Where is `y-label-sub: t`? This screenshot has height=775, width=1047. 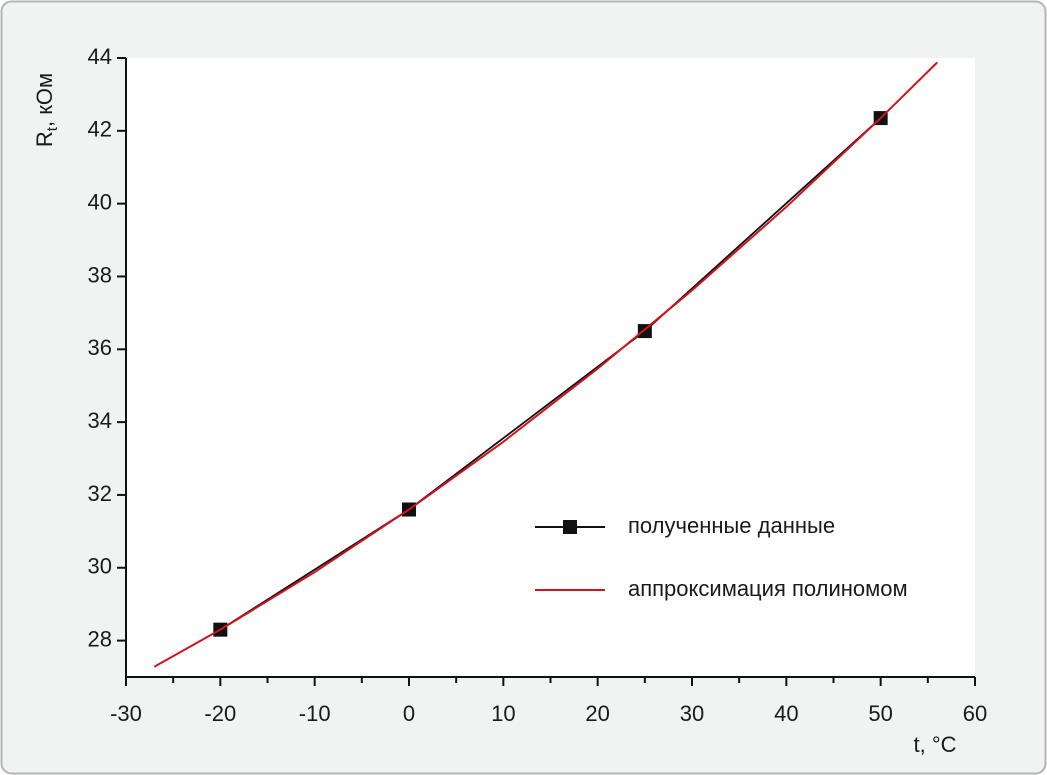
y-label-sub: t is located at coordinates (52, 128).